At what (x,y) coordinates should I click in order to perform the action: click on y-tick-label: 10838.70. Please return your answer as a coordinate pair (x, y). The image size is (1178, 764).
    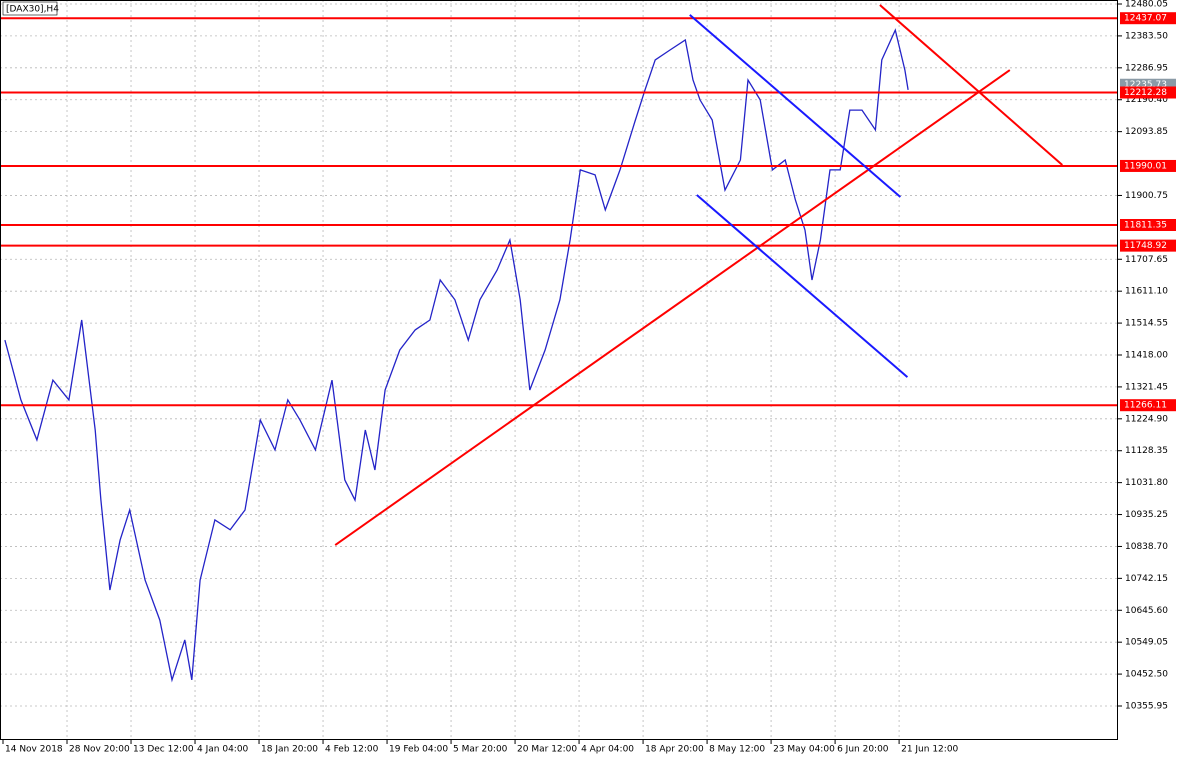
    Looking at the image, I should click on (1146, 547).